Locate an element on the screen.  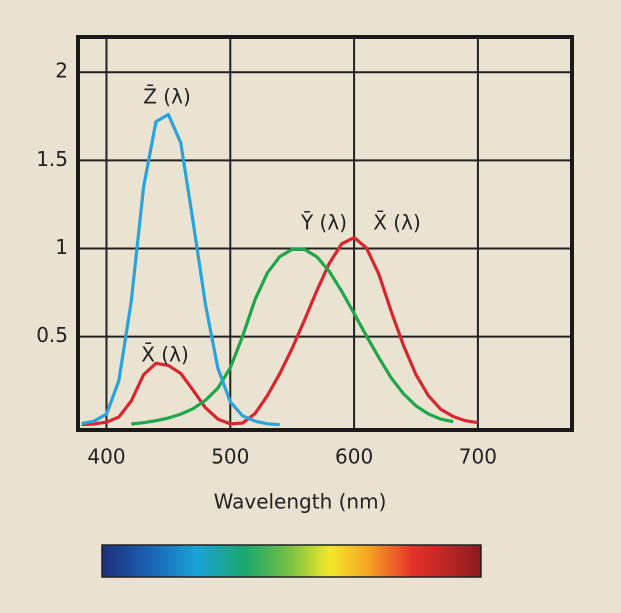
x-tick-label: 500 is located at coordinates (230, 457).